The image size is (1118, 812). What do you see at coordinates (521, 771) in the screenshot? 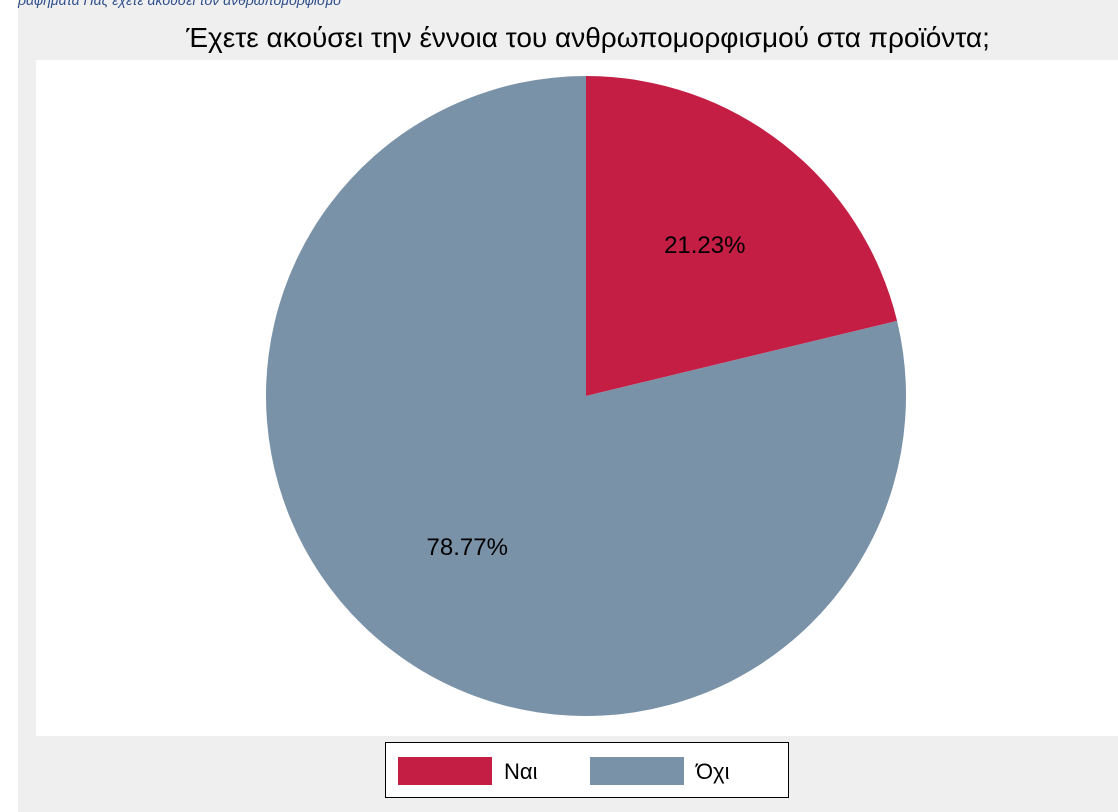
I see `legend-label-nai: Ναι` at bounding box center [521, 771].